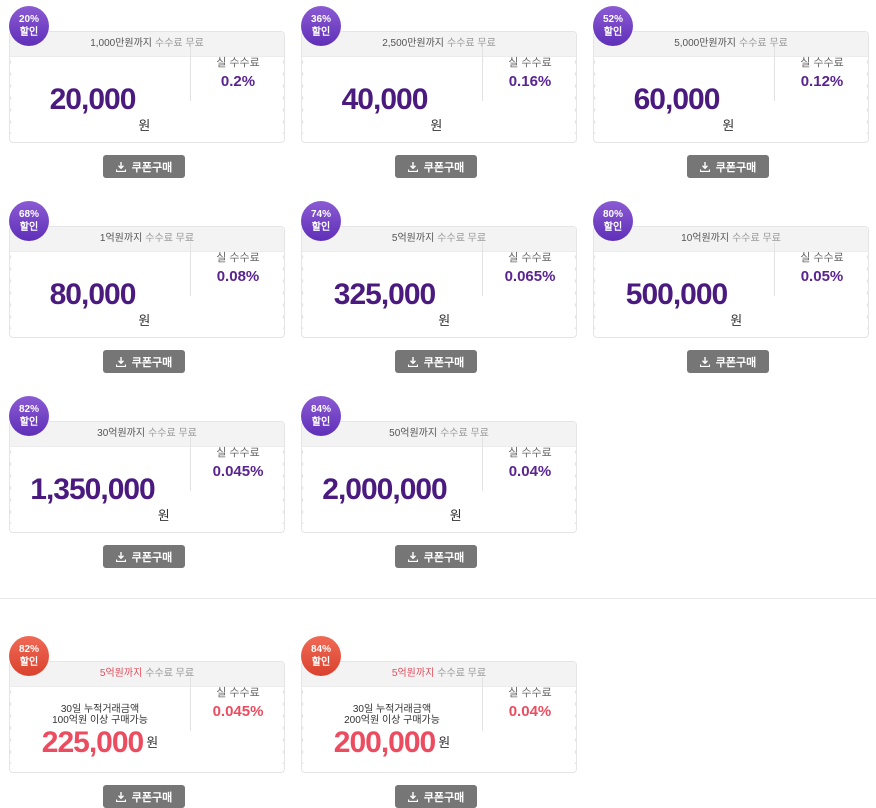 This screenshot has height=808, width=876. Describe the element at coordinates (677, 99) in the screenshot. I see `coupon-price: 60,000` at that location.